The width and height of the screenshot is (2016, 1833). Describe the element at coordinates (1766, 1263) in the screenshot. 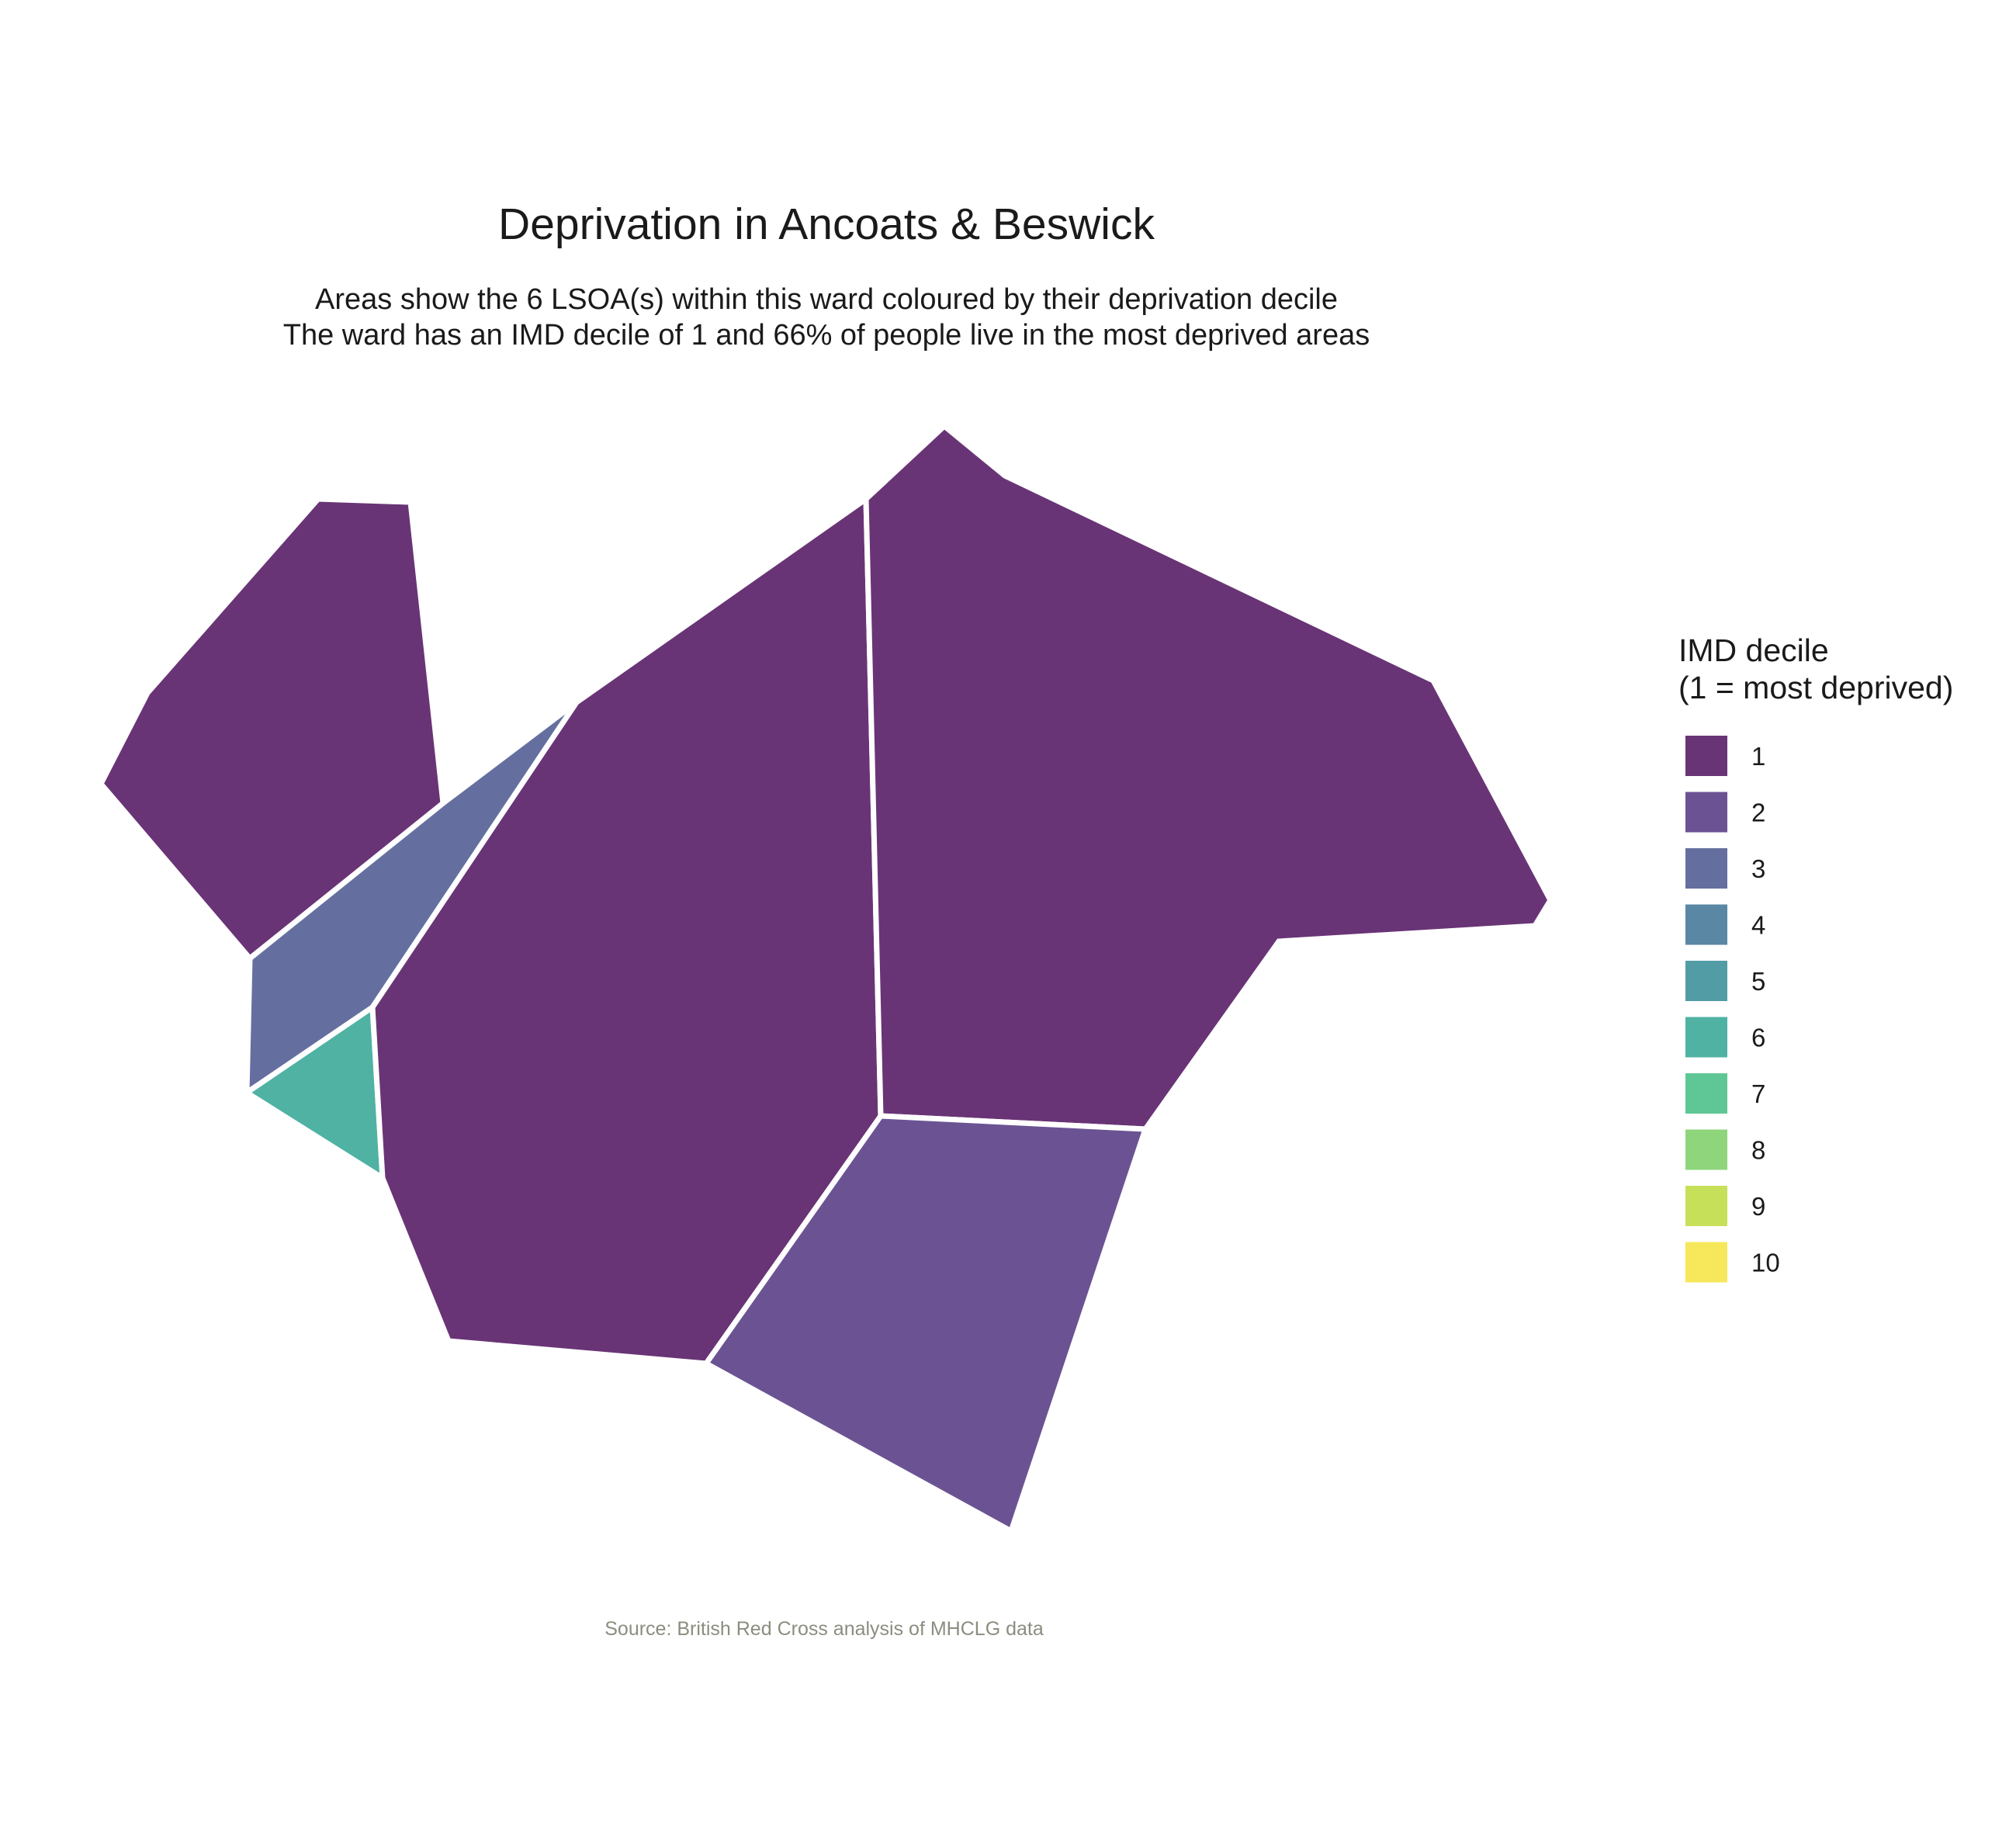

I see `legend-label-10: 10` at that location.